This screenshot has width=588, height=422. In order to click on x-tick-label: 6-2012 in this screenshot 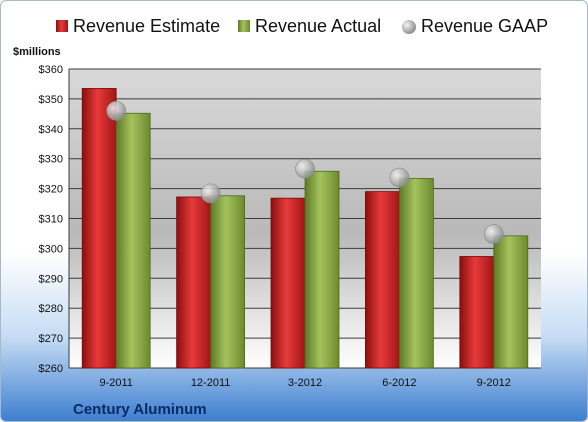, I will do `click(399, 383)`.